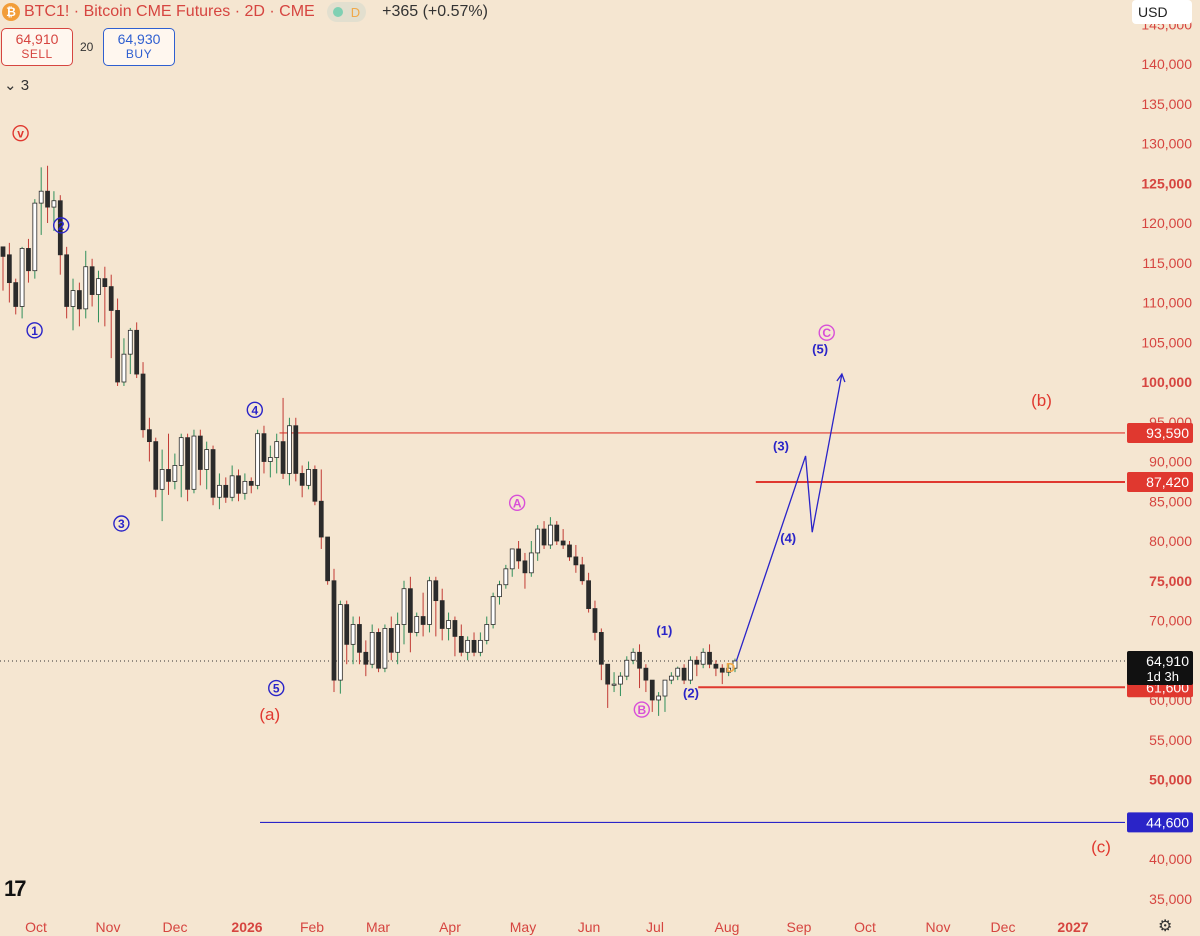  What do you see at coordinates (139, 47) in the screenshot?
I see `buy-button: 64,930 BUY` at bounding box center [139, 47].